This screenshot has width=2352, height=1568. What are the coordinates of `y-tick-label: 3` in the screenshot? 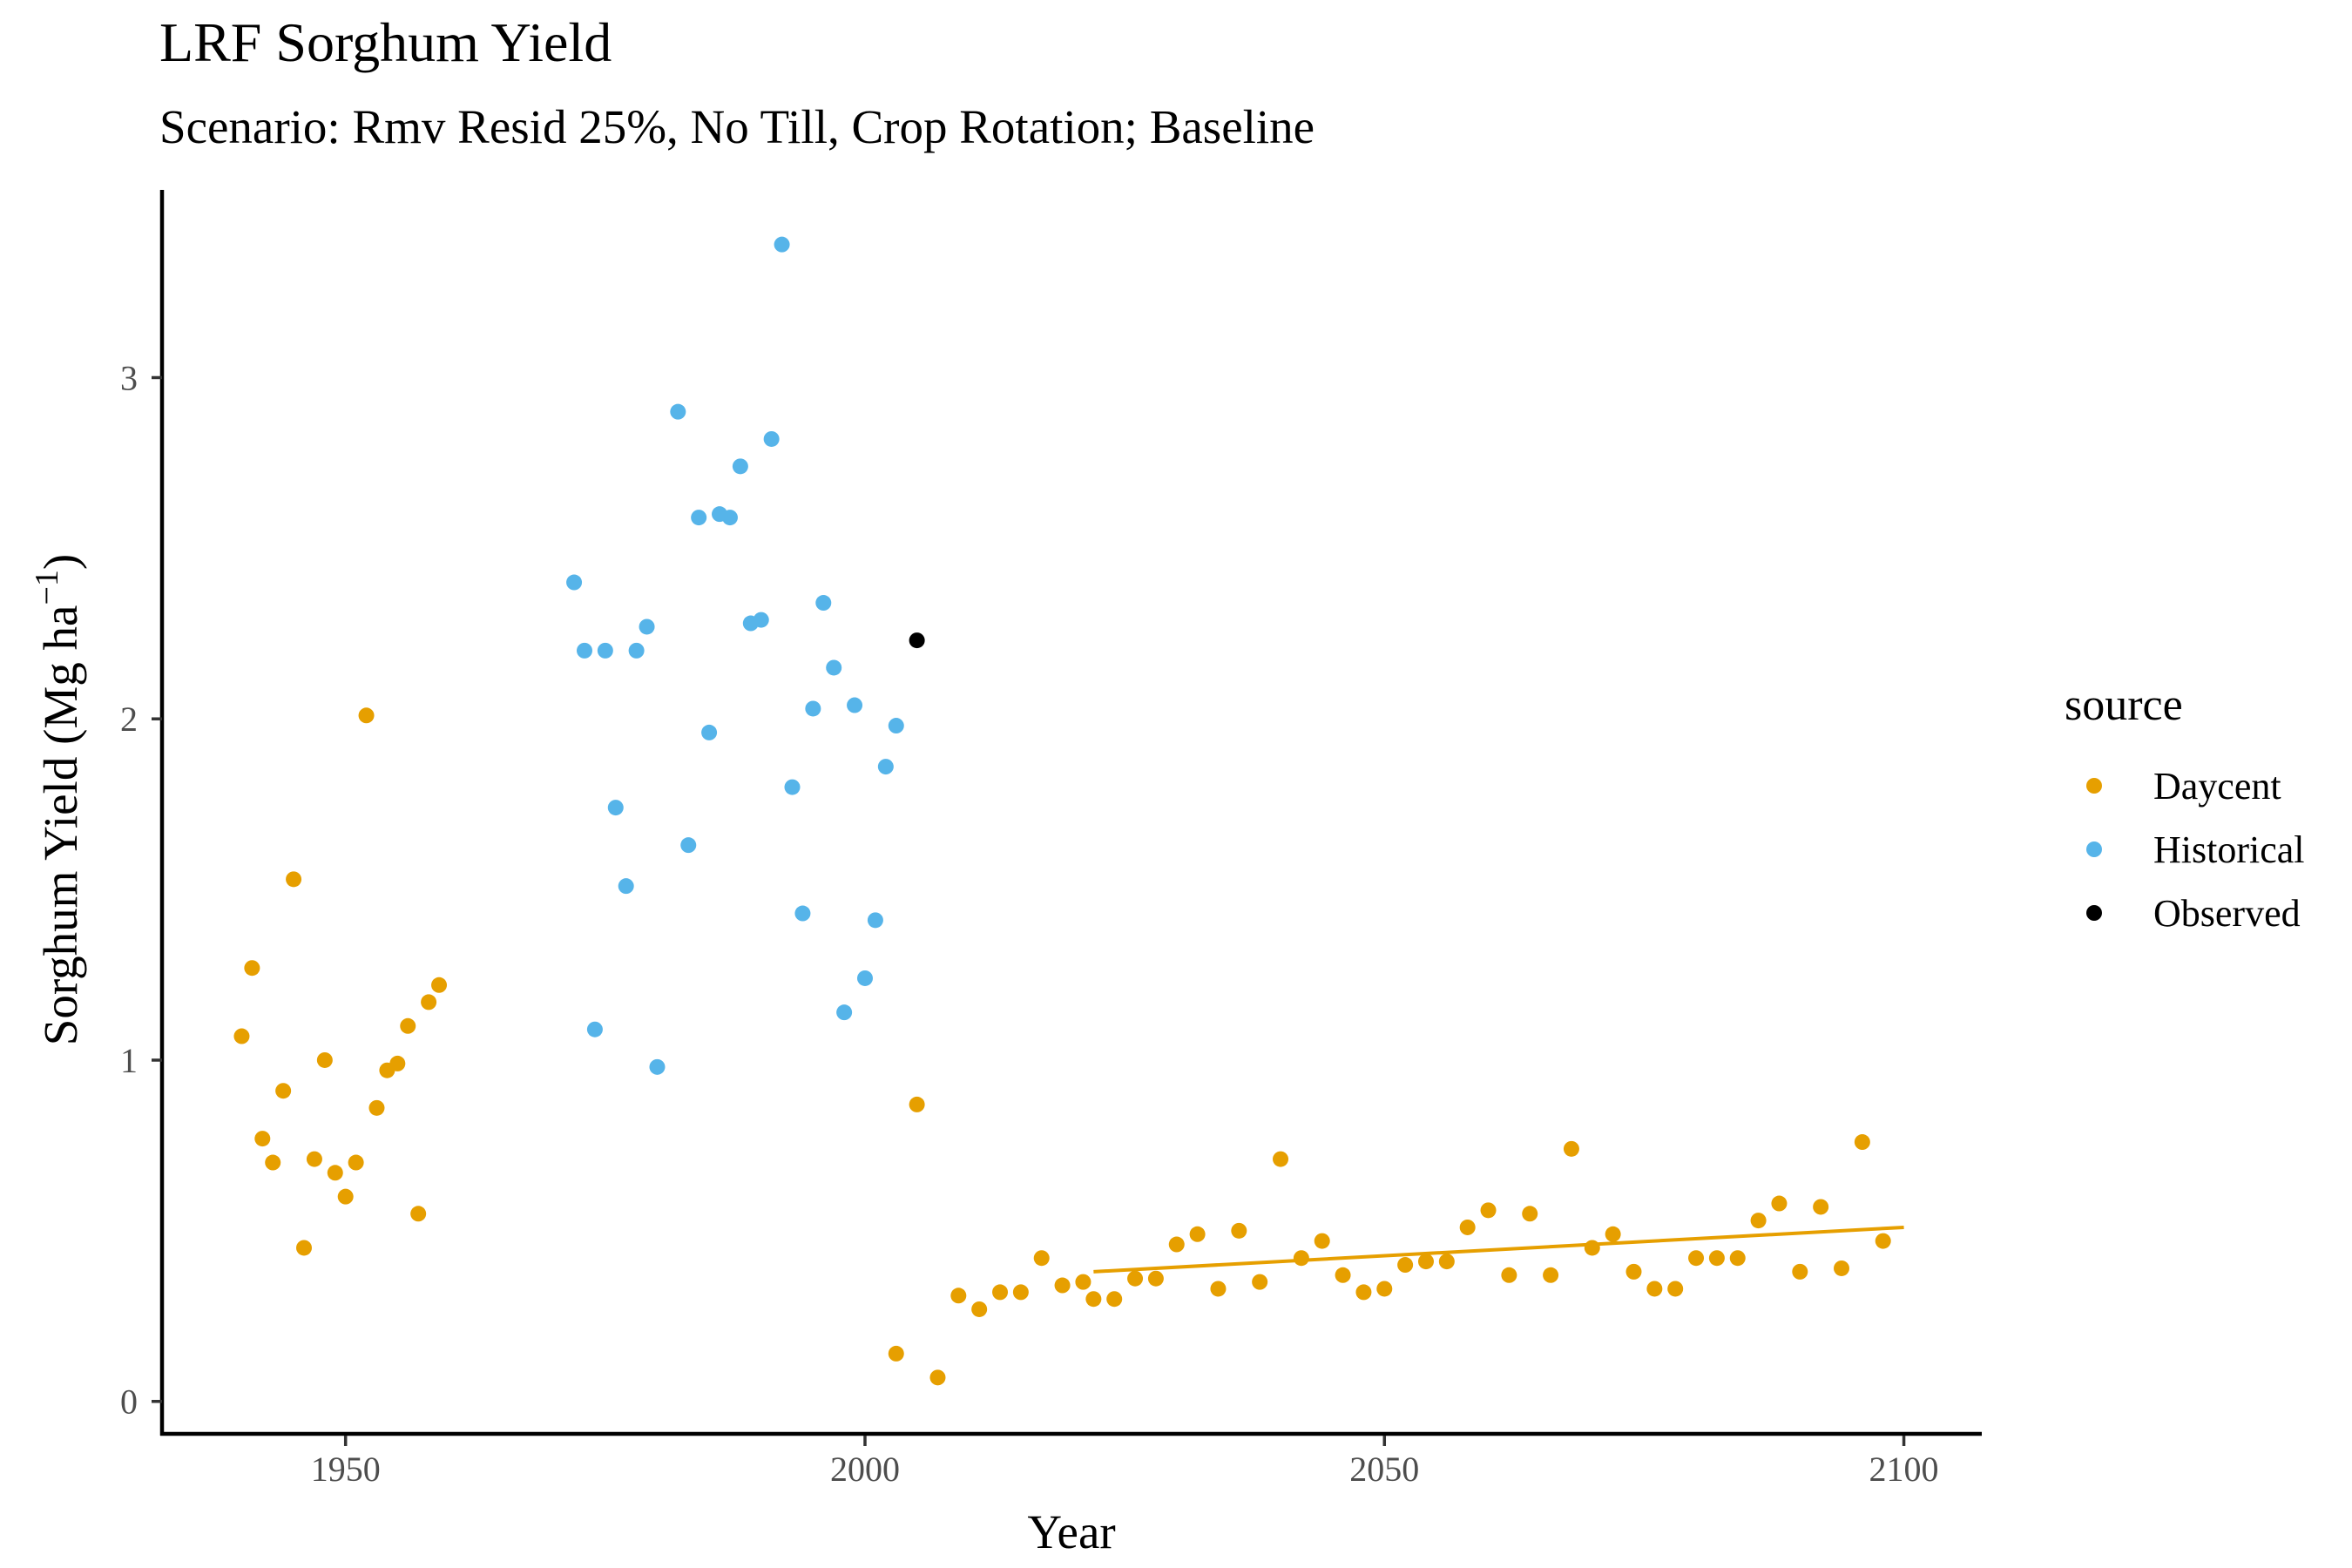 It's located at (129, 378).